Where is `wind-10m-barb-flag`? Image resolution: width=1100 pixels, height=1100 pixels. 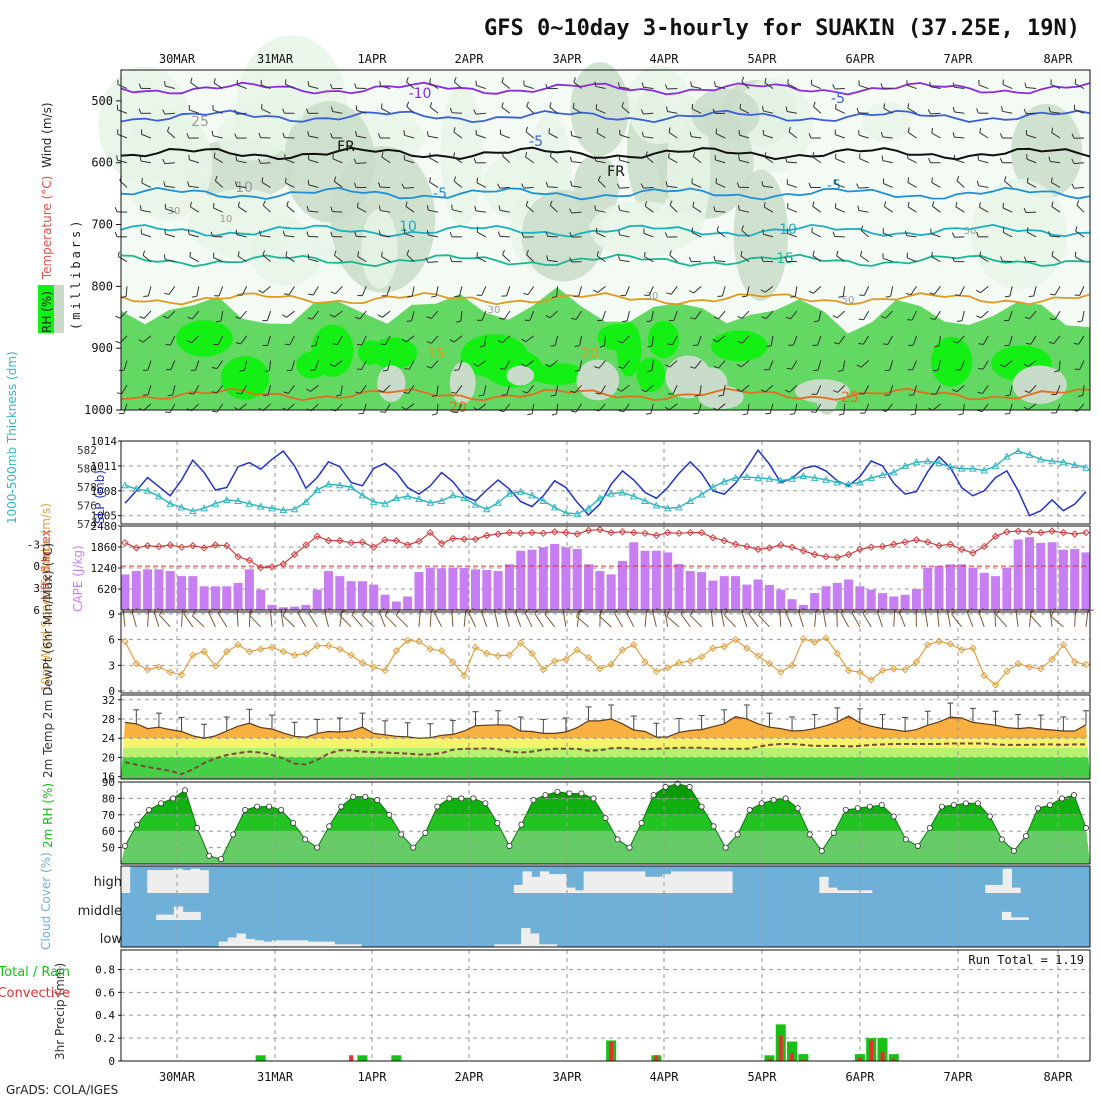
wind-10m-barb-flag is located at coordinates (760, 612).